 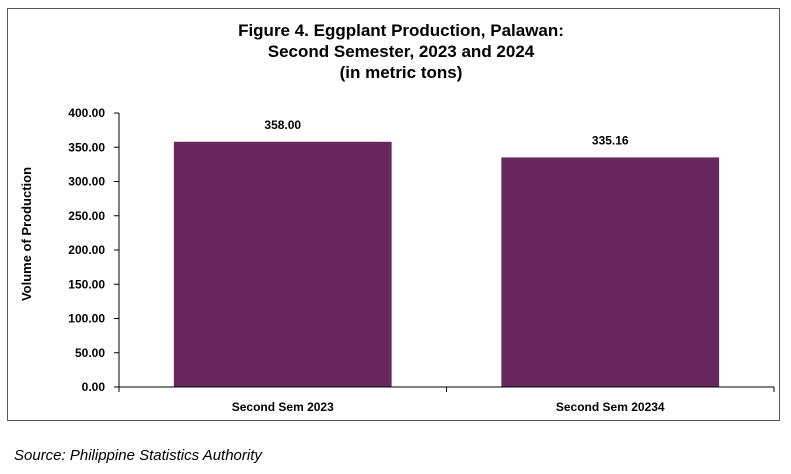 What do you see at coordinates (138, 455) in the screenshot?
I see `source-note: Source: Philippine Statistics Authority` at bounding box center [138, 455].